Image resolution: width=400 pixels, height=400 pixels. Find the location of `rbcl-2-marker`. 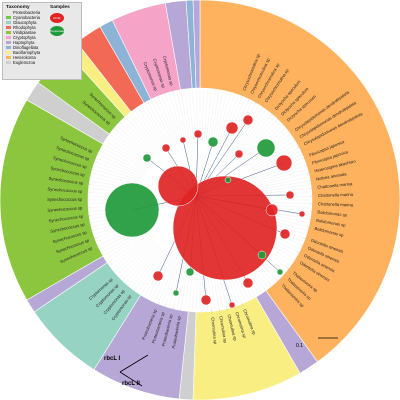

rbcl-2-marker is located at coordinates (131, 379).